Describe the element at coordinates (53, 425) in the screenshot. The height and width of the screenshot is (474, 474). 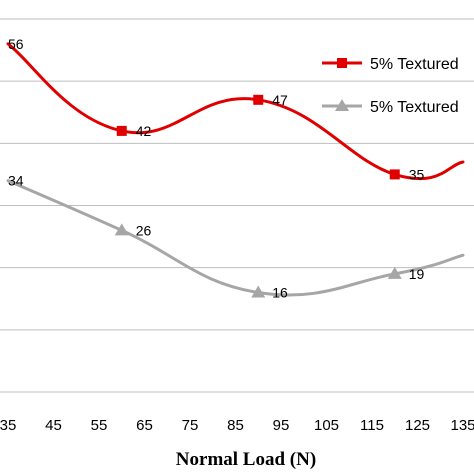
I see `x-tick-label: 45` at that location.